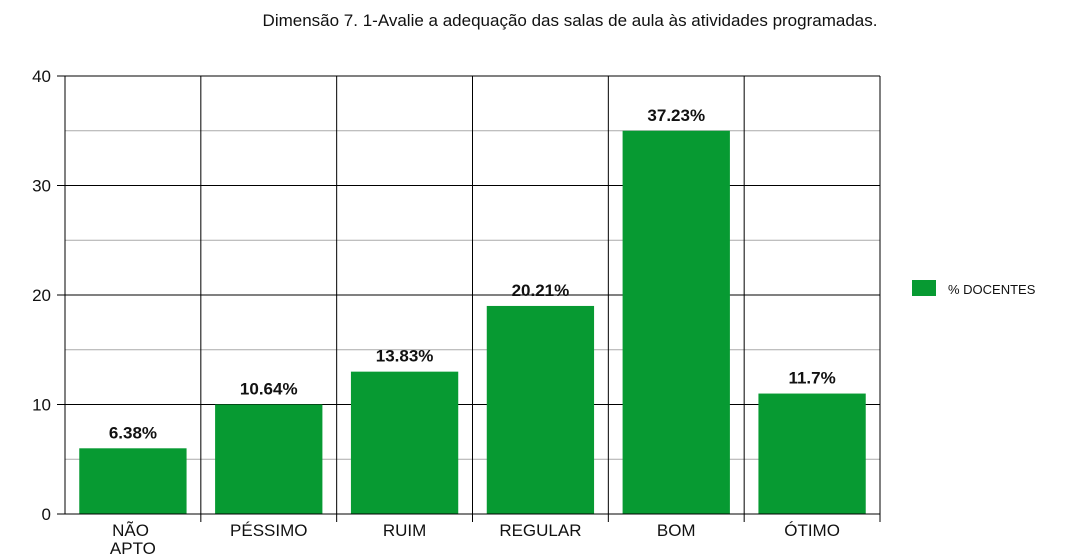 The height and width of the screenshot is (556, 1090). Describe the element at coordinates (268, 530) in the screenshot. I see `x-tick-label: PÉSSIMO` at that location.